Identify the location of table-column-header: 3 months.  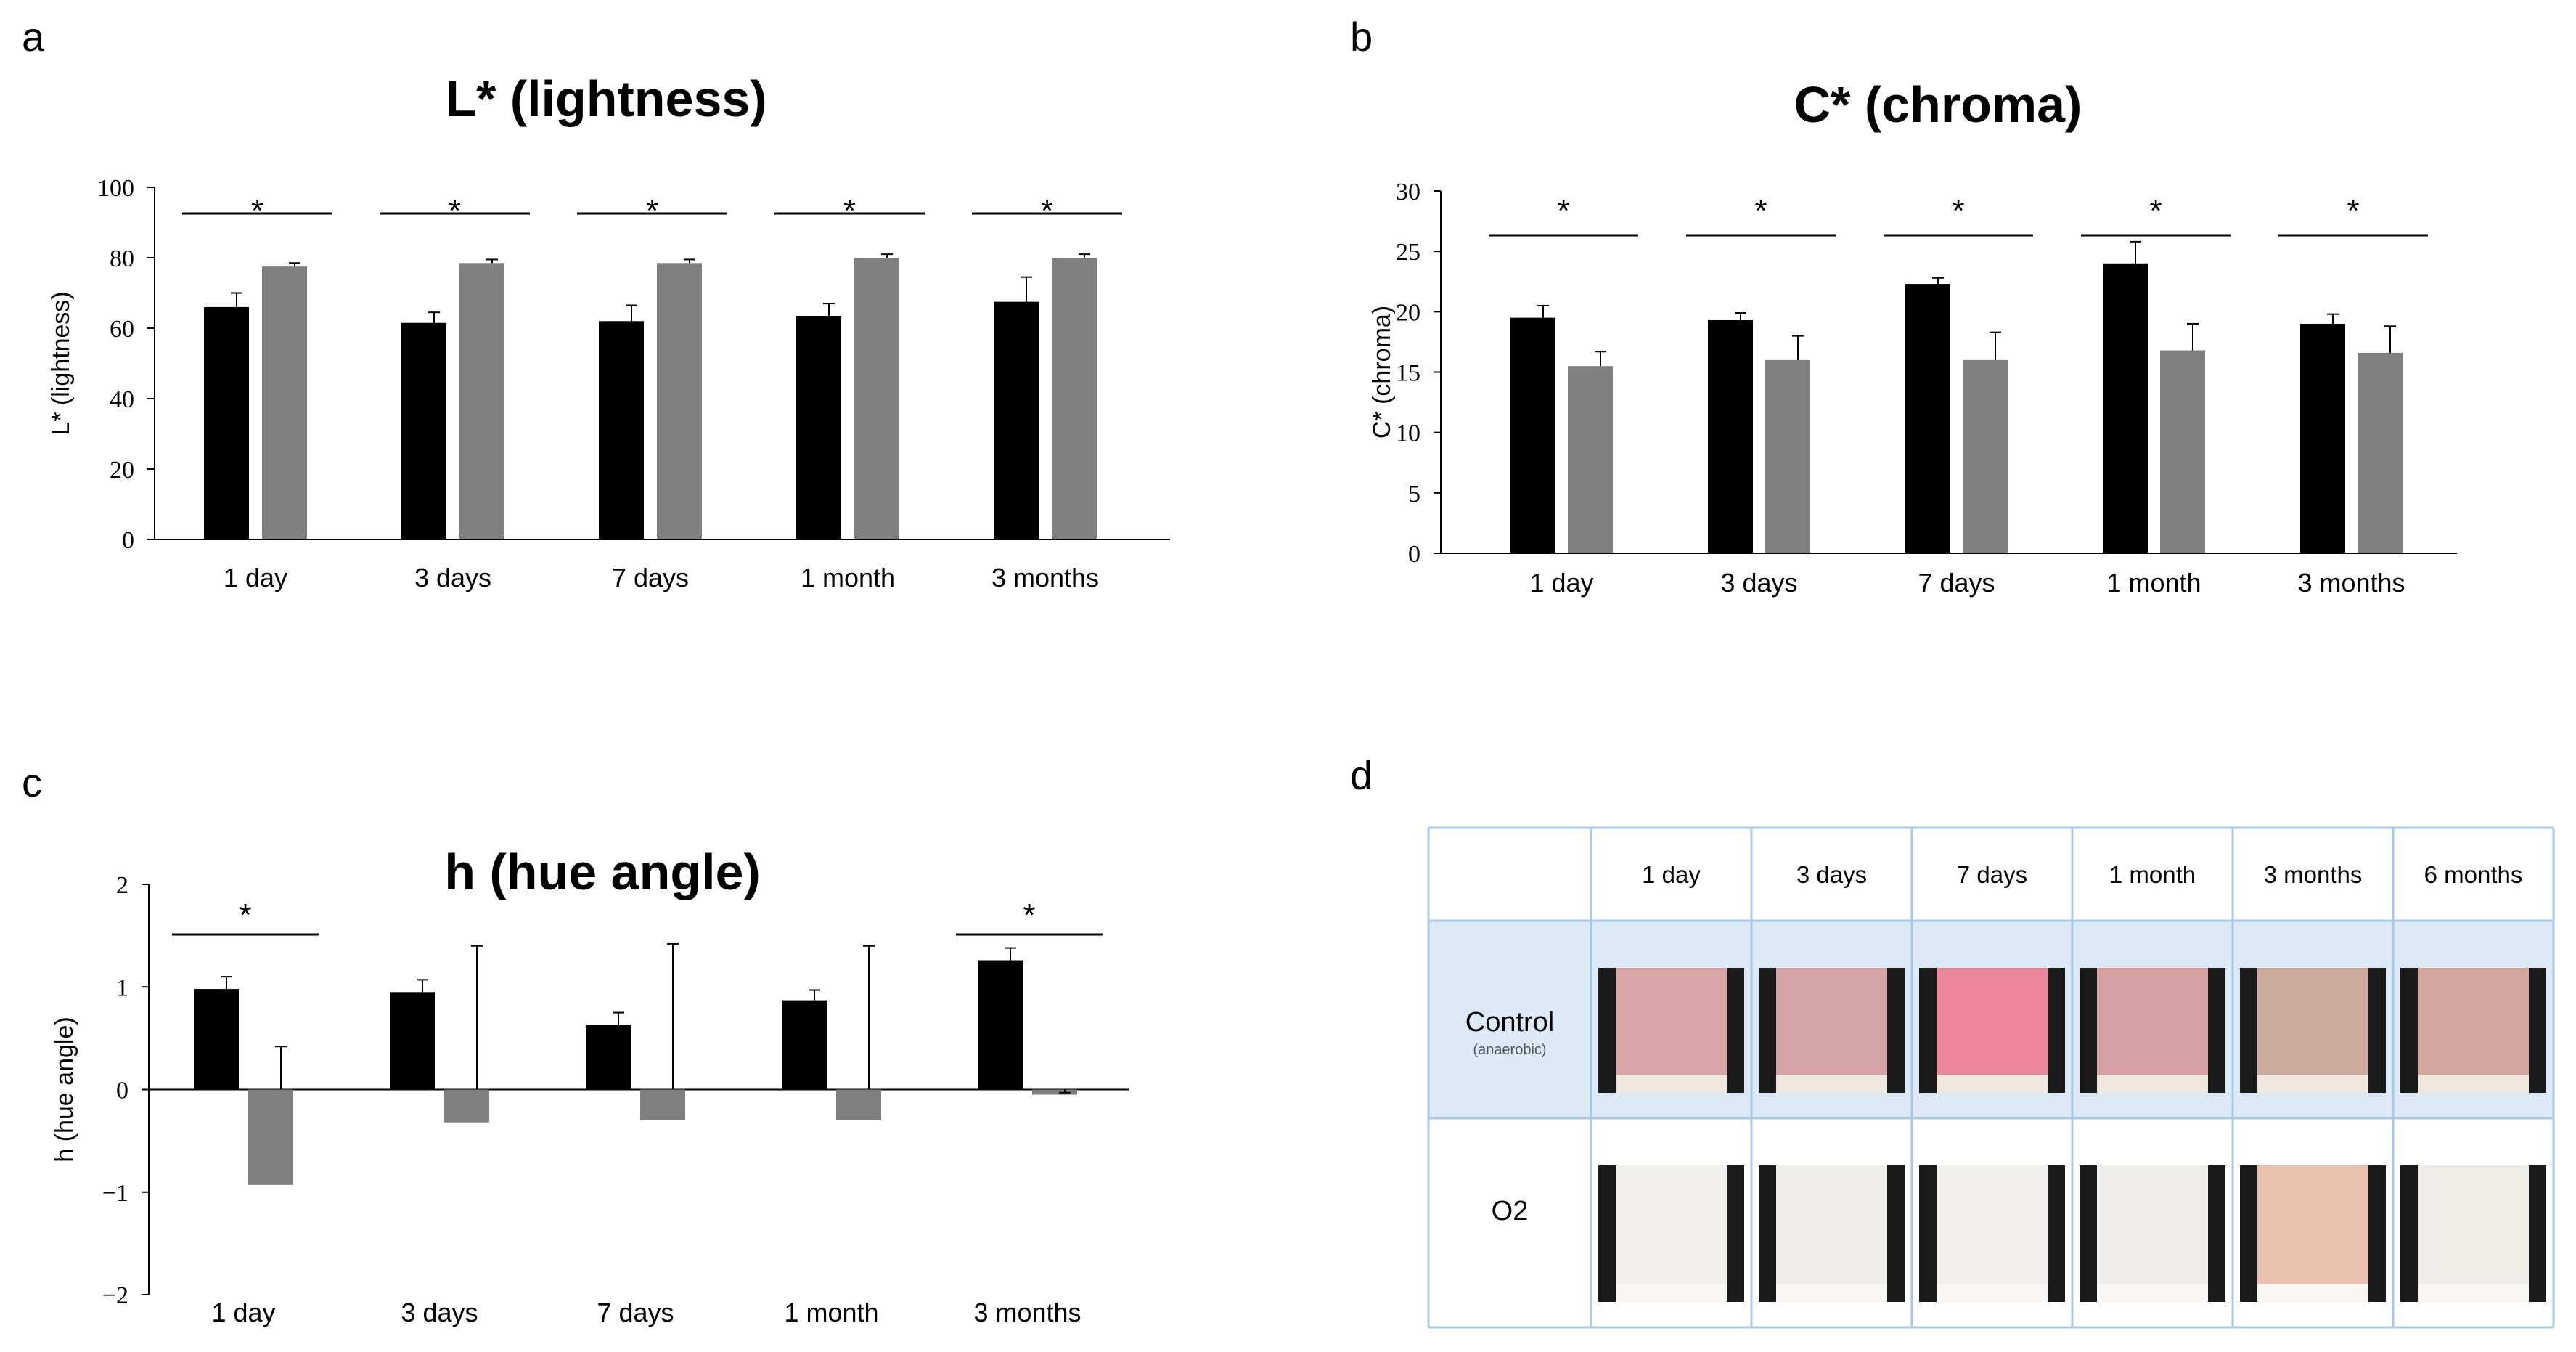
(2314, 875).